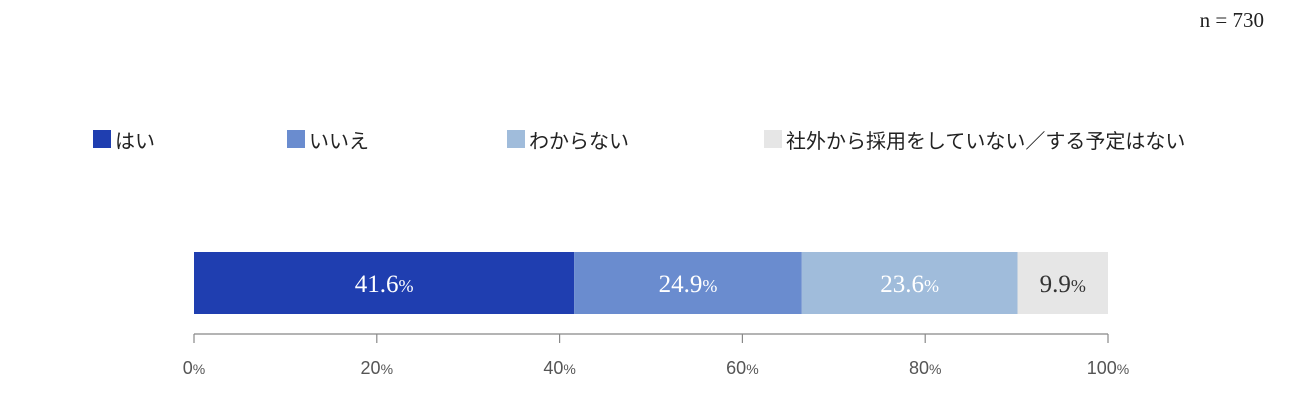  I want to click on x-tick-label-5: 100%, so click(1108, 368).